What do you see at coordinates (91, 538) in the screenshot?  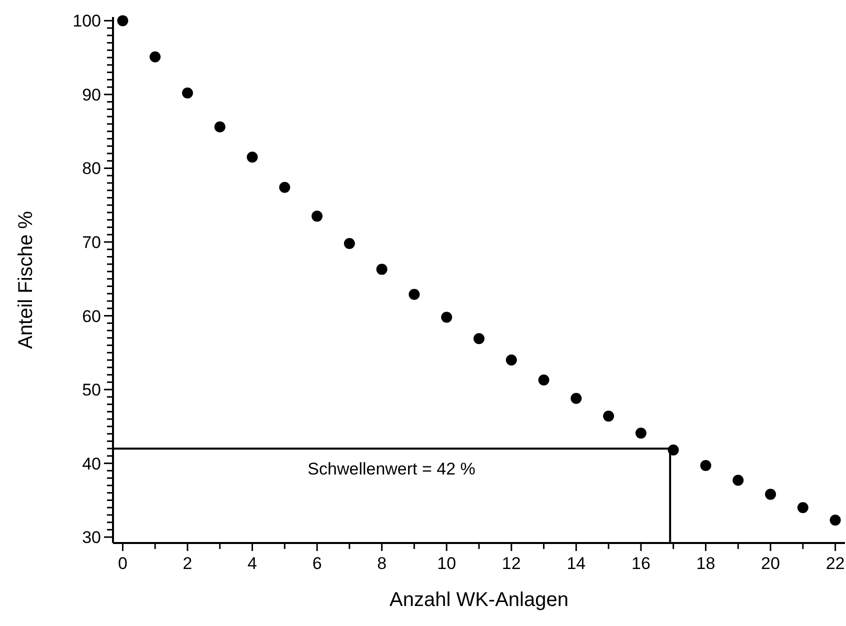 I see `y-tick-label: 30` at bounding box center [91, 538].